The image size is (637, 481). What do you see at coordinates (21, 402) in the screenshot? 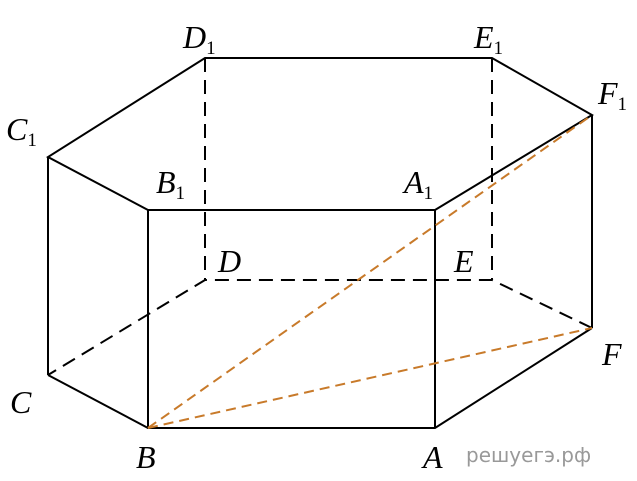
I see `vertex-label: C` at bounding box center [21, 402].